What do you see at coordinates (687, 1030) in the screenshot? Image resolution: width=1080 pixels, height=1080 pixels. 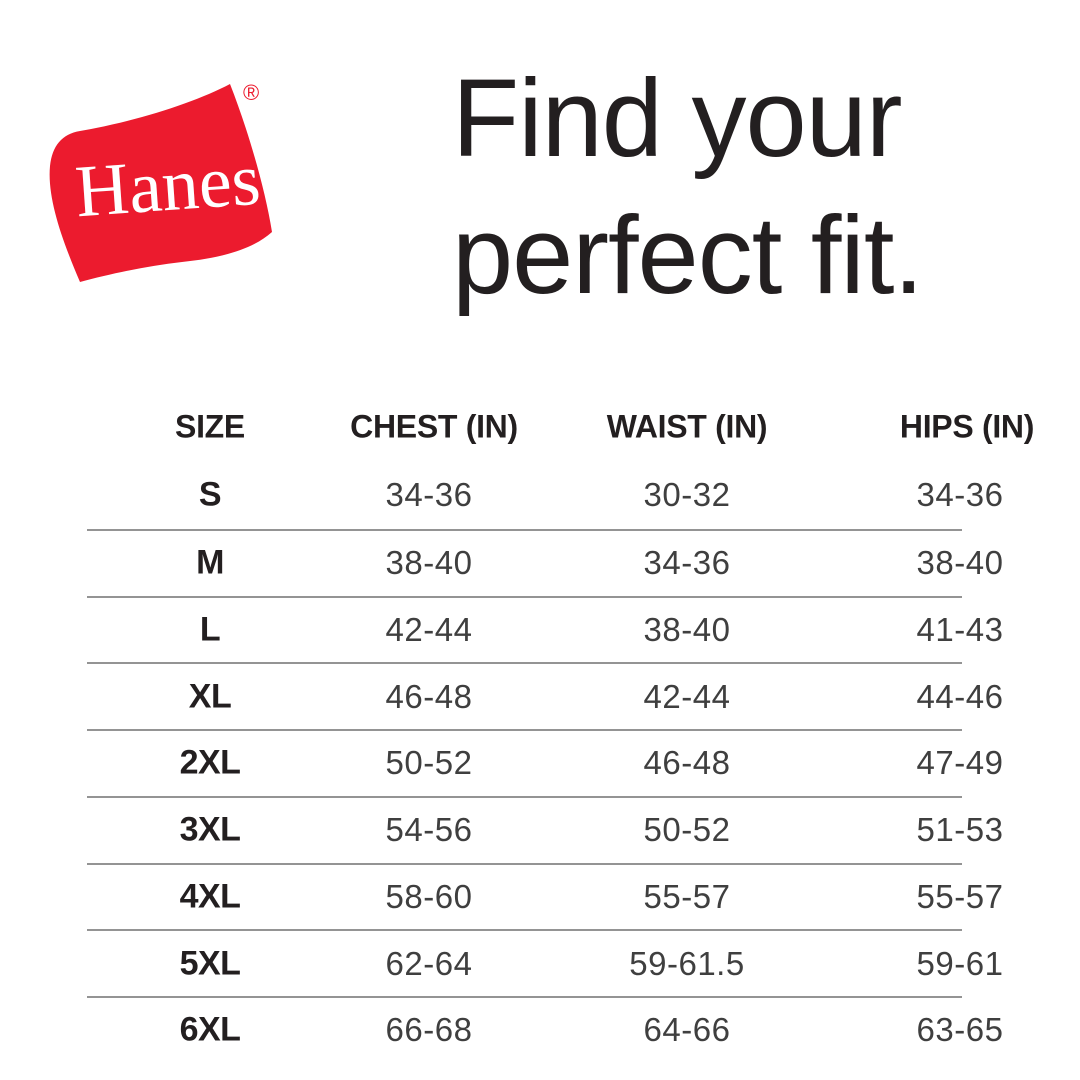 I see `waist-value: 64-66` at bounding box center [687, 1030].